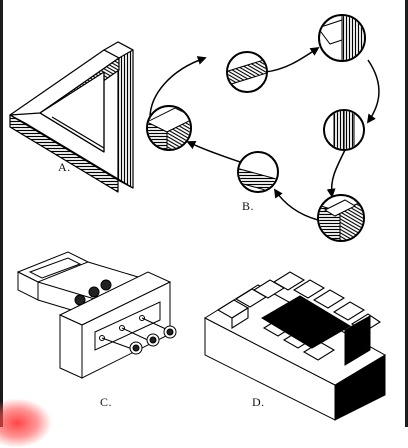 The height and width of the screenshot is (448, 408). I want to click on figure-label-a: A., so click(64, 167).